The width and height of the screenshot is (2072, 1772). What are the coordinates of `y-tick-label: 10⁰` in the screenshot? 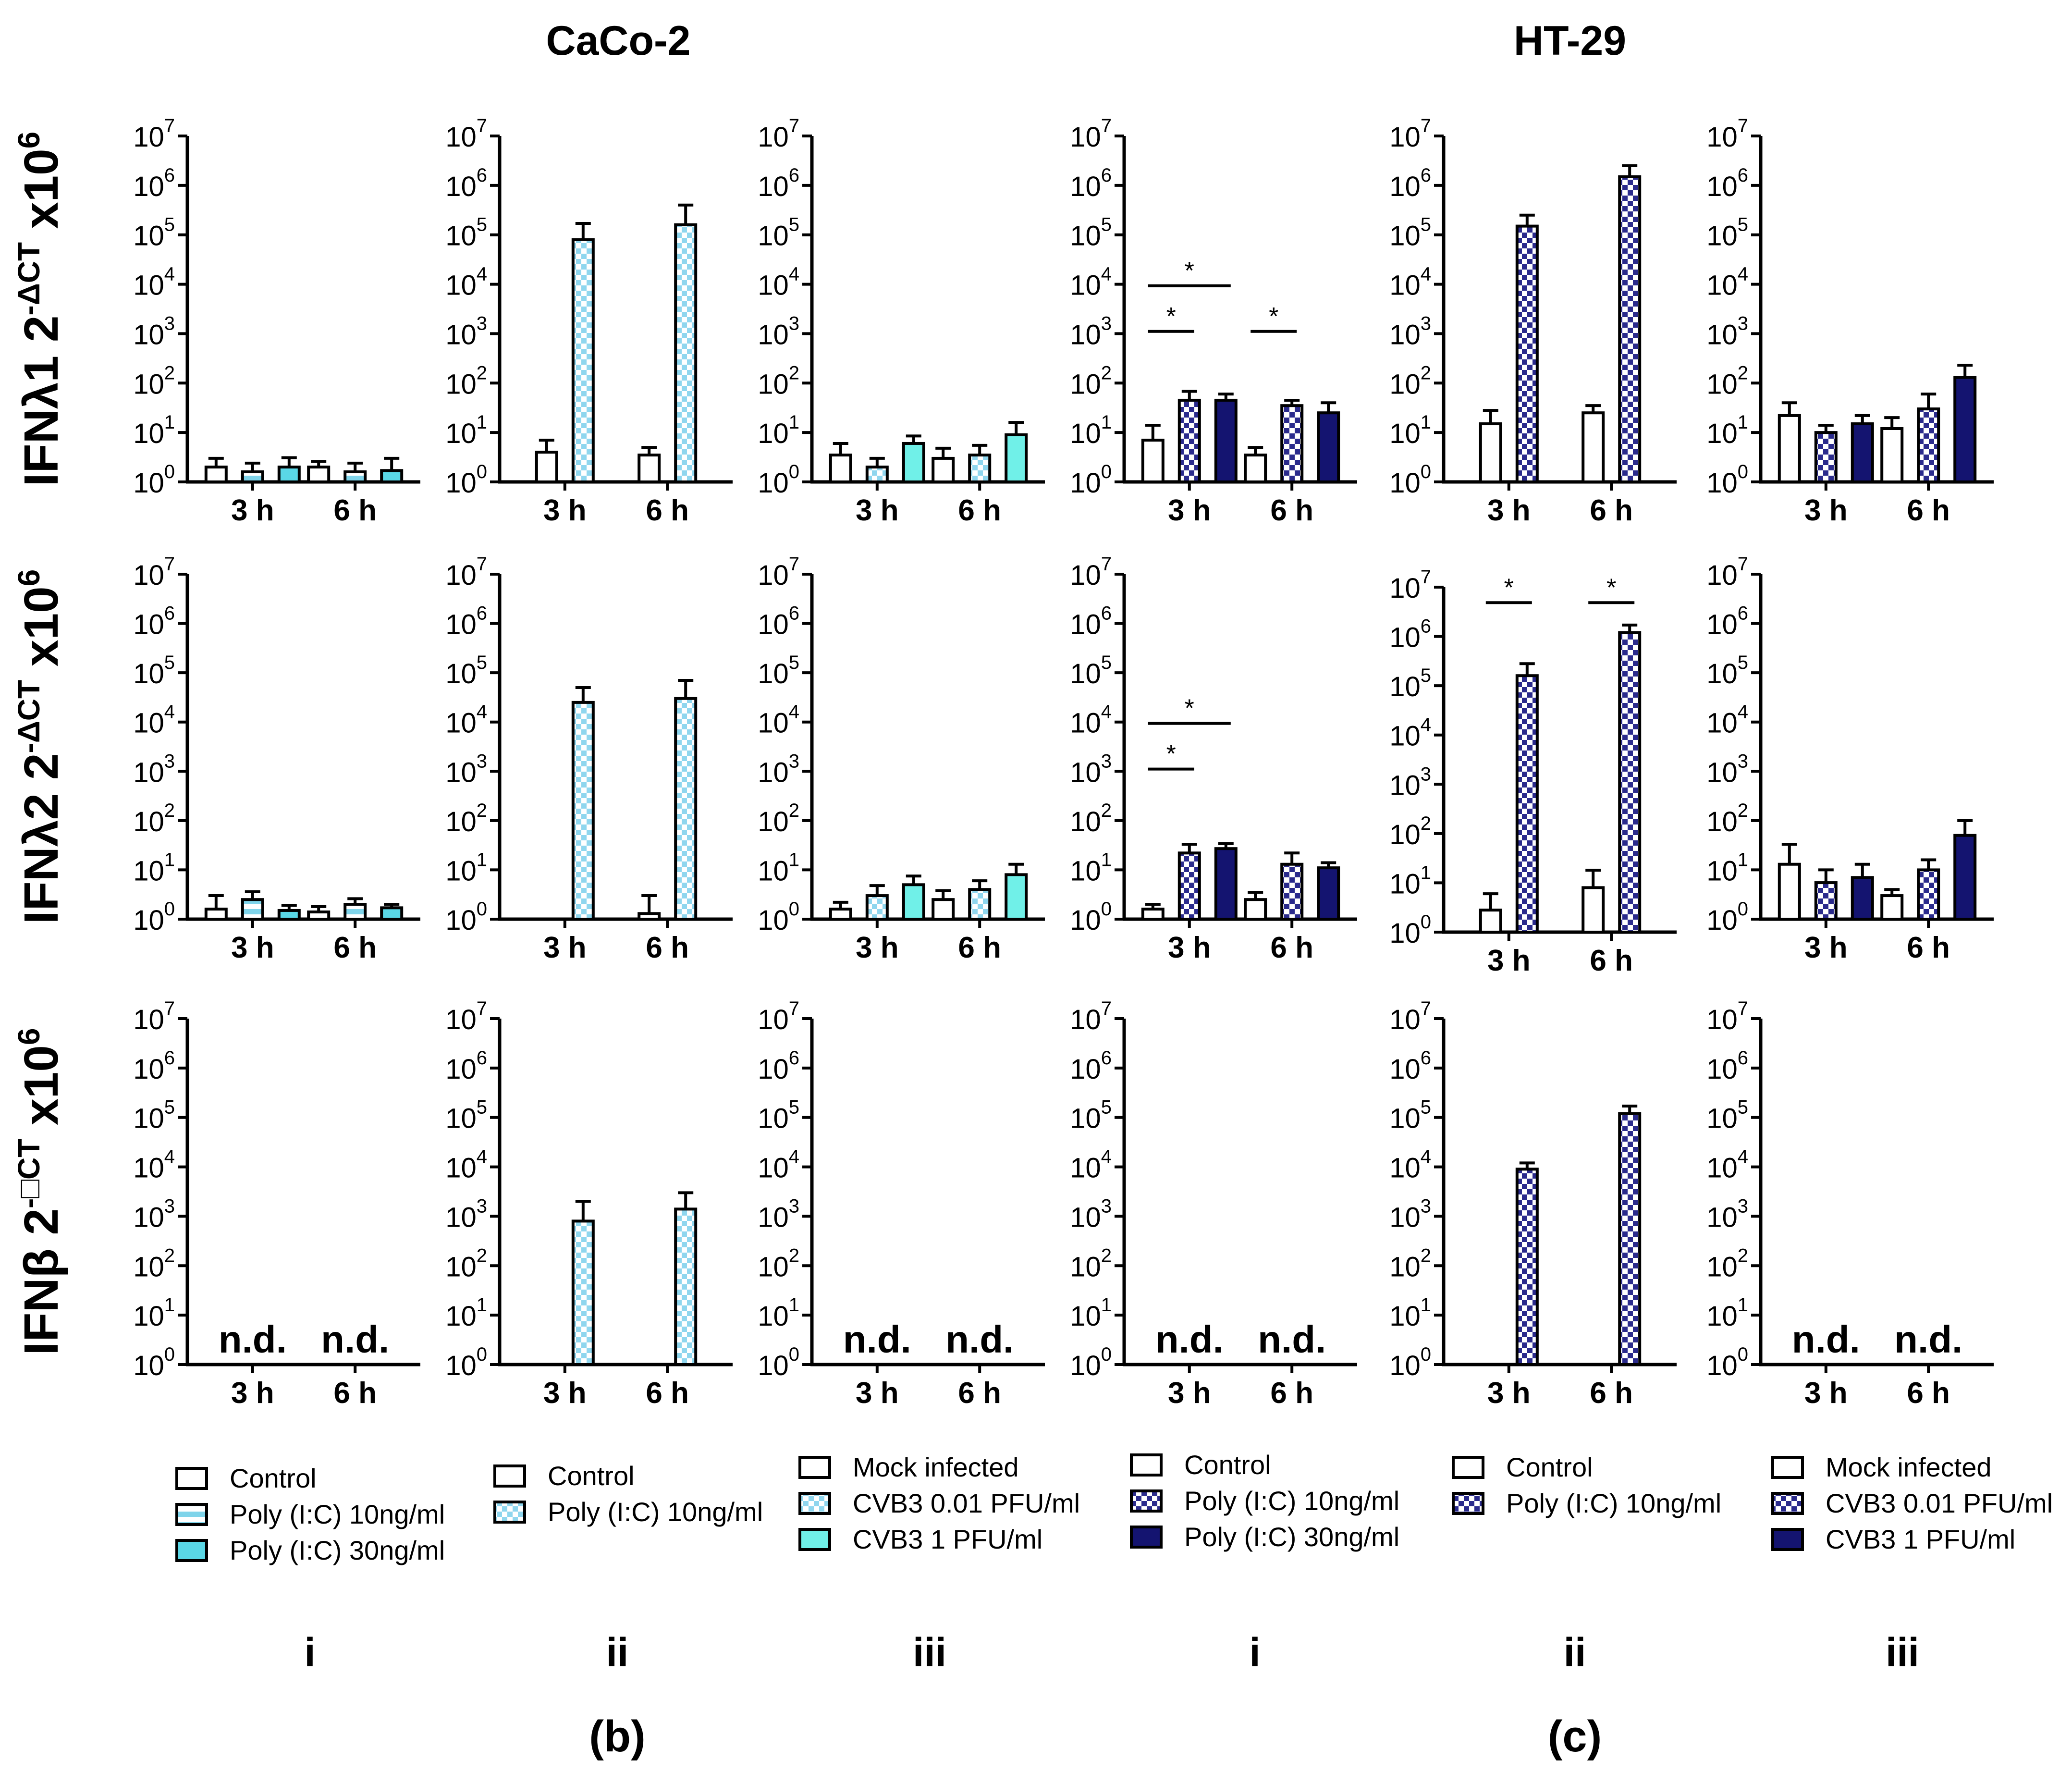 It's located at (1727, 917).